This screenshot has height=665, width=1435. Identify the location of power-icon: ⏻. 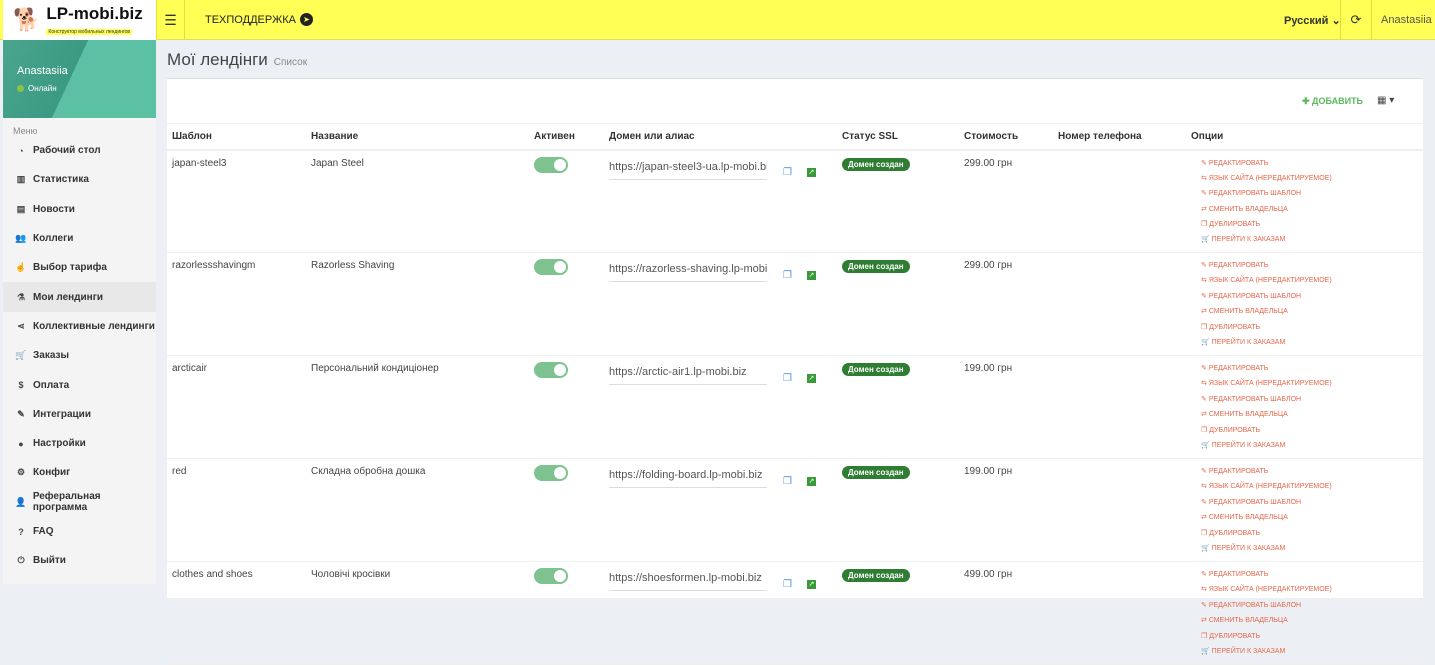
(21, 560).